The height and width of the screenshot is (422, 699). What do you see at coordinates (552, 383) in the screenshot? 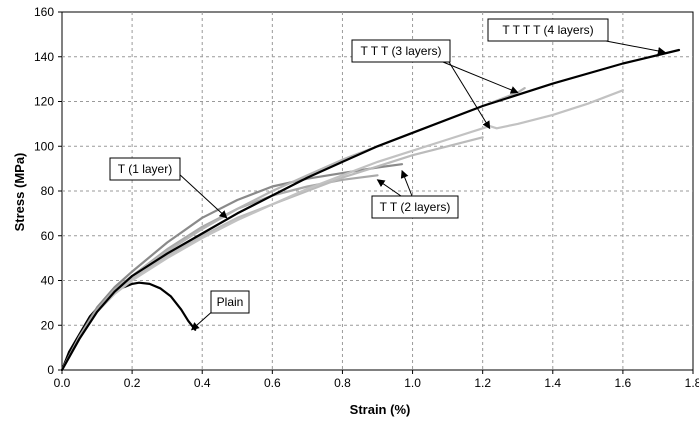
I see `x-tick-label: 1.4` at bounding box center [552, 383].